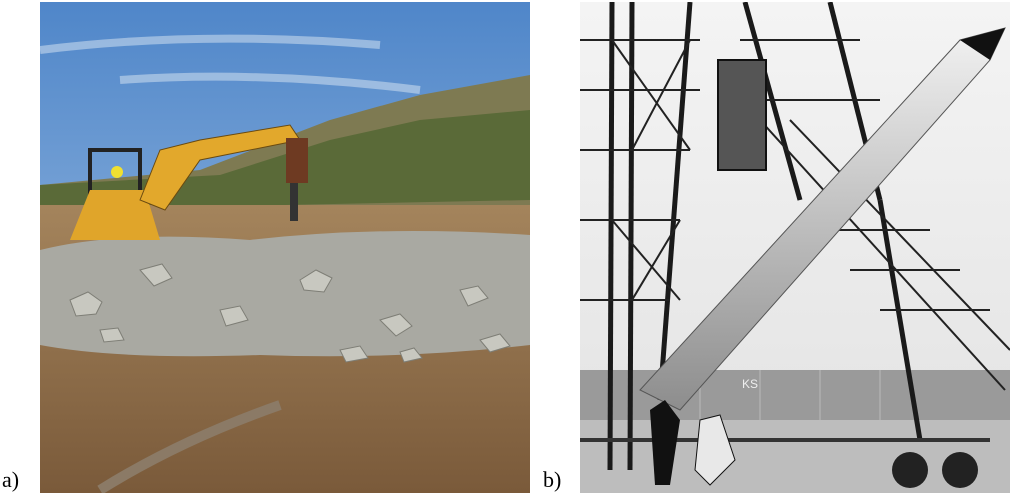  What do you see at coordinates (10, 479) in the screenshot?
I see `panel-label: a)` at bounding box center [10, 479].